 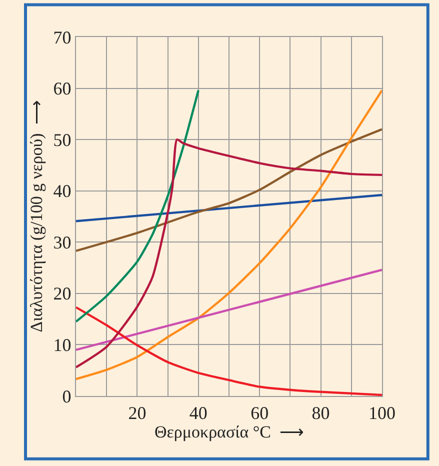 What do you see at coordinates (321, 412) in the screenshot?
I see `x-tick-label: 80` at bounding box center [321, 412].